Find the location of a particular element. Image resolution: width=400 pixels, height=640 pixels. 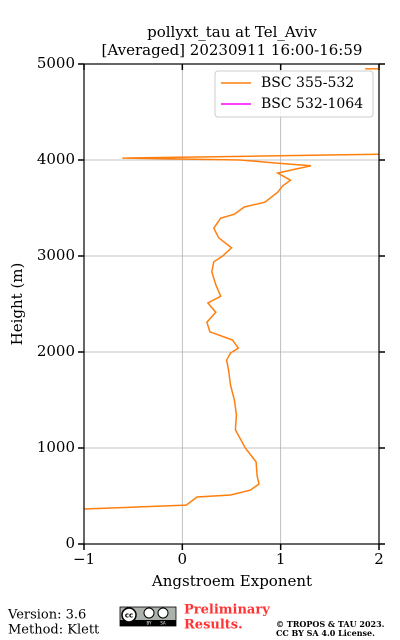

legend-box is located at coordinates (294, 94).